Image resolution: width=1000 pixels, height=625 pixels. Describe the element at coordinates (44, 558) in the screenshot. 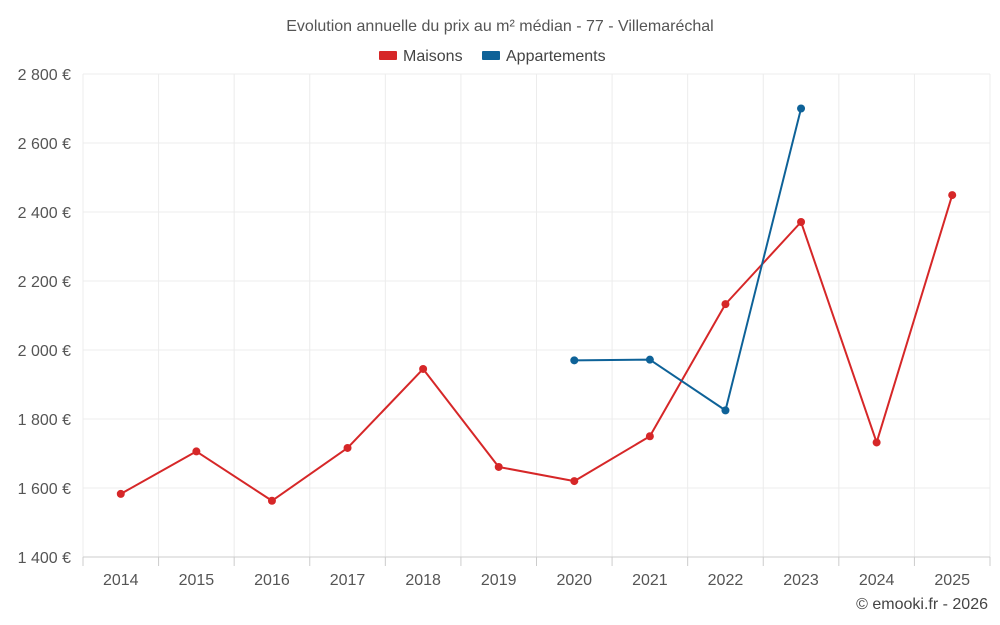

I see `y-tick-label: 1 400 €` at that location.